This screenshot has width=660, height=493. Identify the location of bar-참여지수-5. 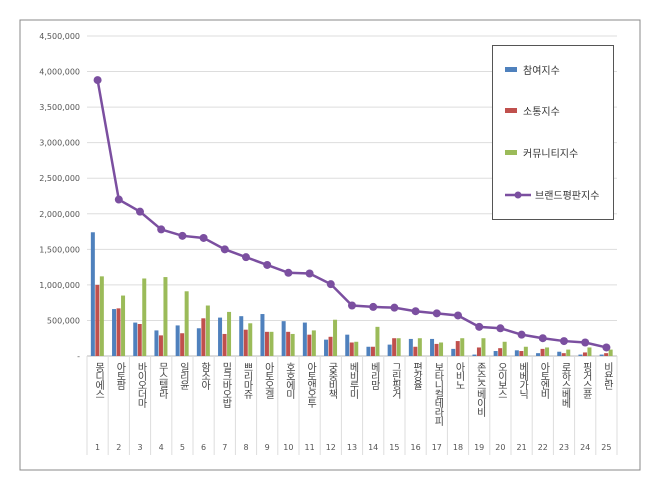
(177, 340).